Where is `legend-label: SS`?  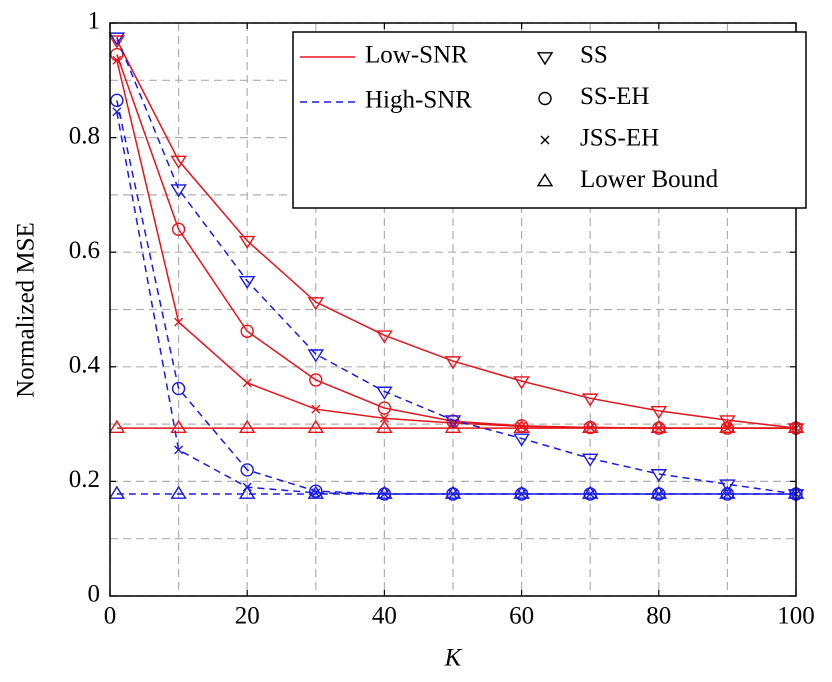
legend-label: SS is located at coordinates (594, 55).